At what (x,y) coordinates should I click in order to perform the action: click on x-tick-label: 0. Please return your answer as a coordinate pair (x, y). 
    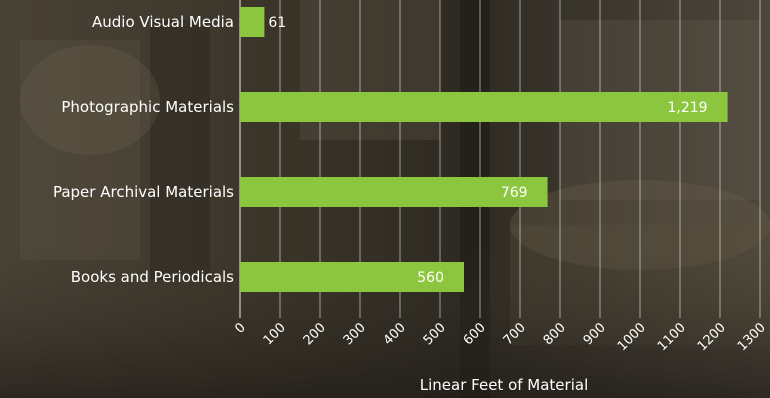
    Looking at the image, I should click on (240, 328).